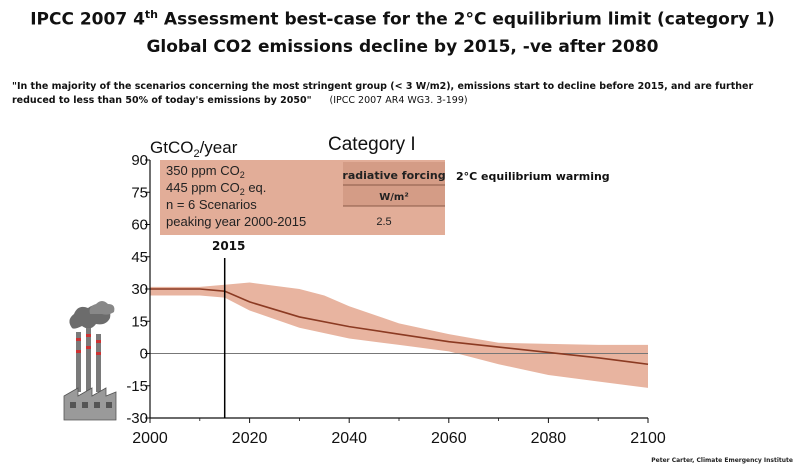  Describe the element at coordinates (137, 418) in the screenshot. I see `y-tick-label: -30` at that location.